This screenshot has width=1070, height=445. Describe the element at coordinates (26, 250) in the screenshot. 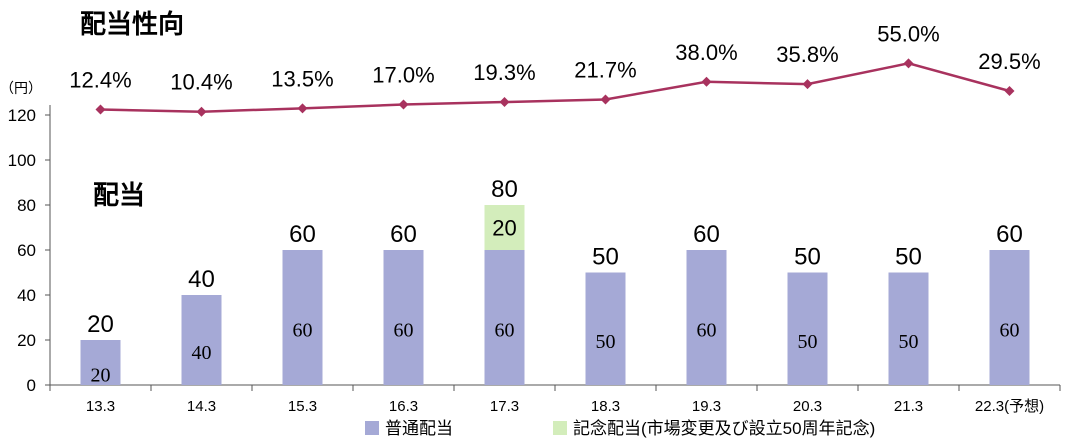

I see `y-tick-label: 60` at that location.